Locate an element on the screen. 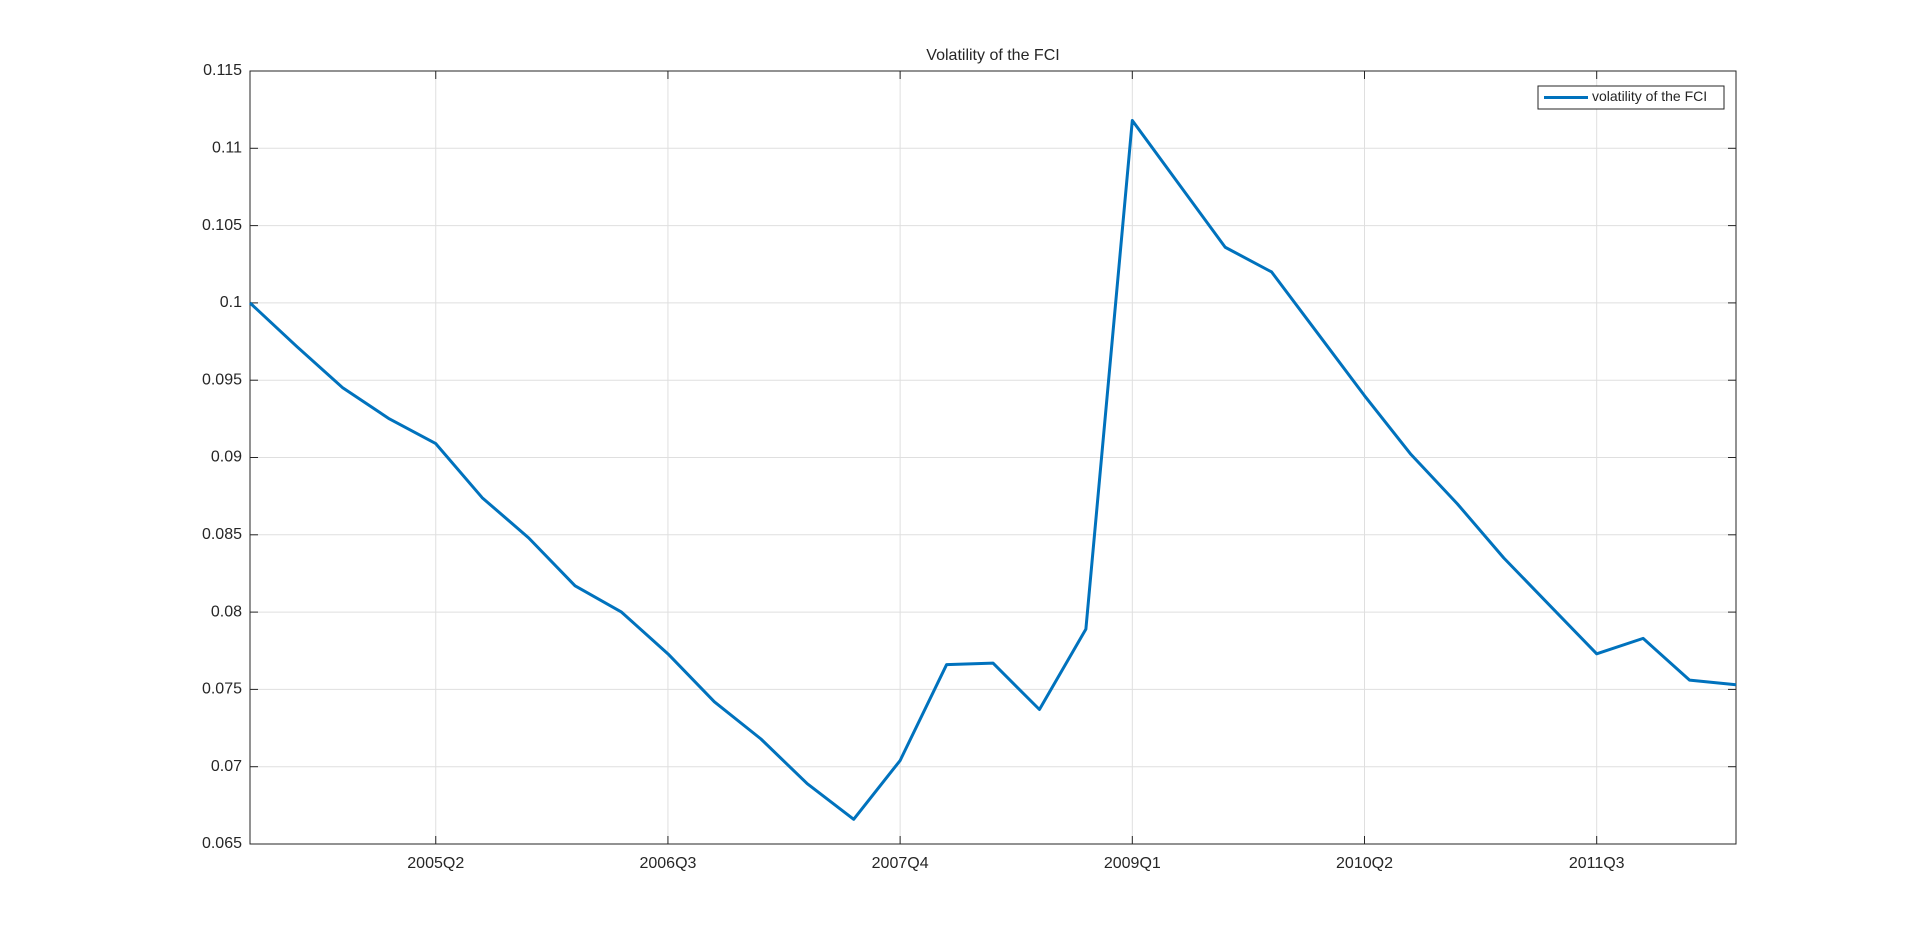 This screenshot has width=1920, height=949. y-tick-label: 0.07 is located at coordinates (226, 766).